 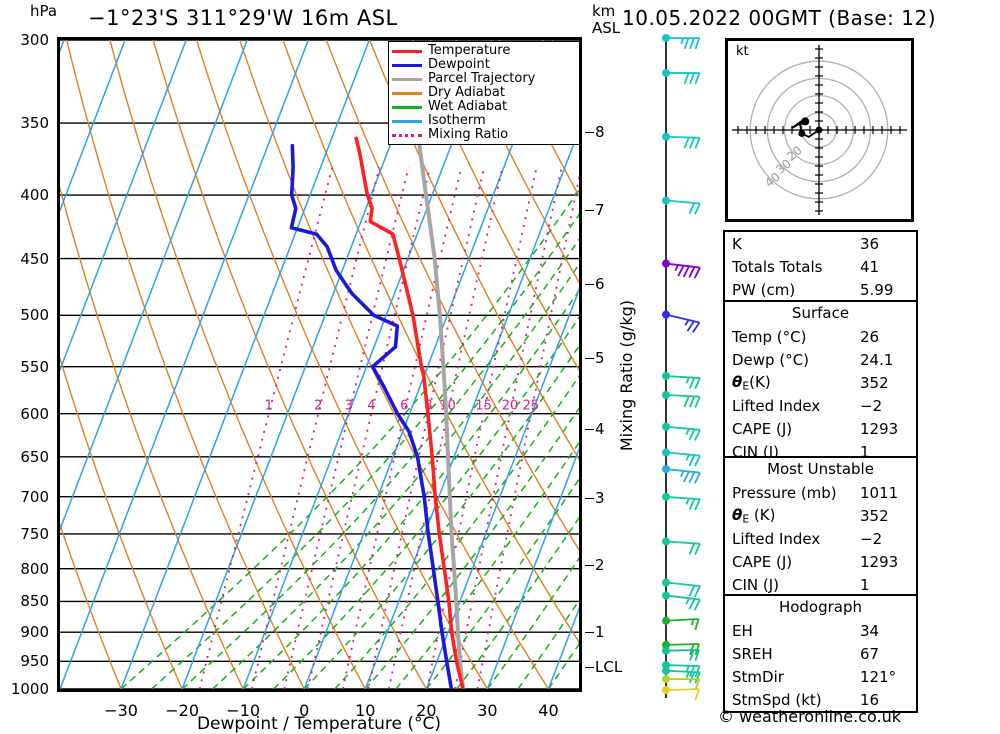 I want to click on index-value: 121°, so click(x=888, y=677).